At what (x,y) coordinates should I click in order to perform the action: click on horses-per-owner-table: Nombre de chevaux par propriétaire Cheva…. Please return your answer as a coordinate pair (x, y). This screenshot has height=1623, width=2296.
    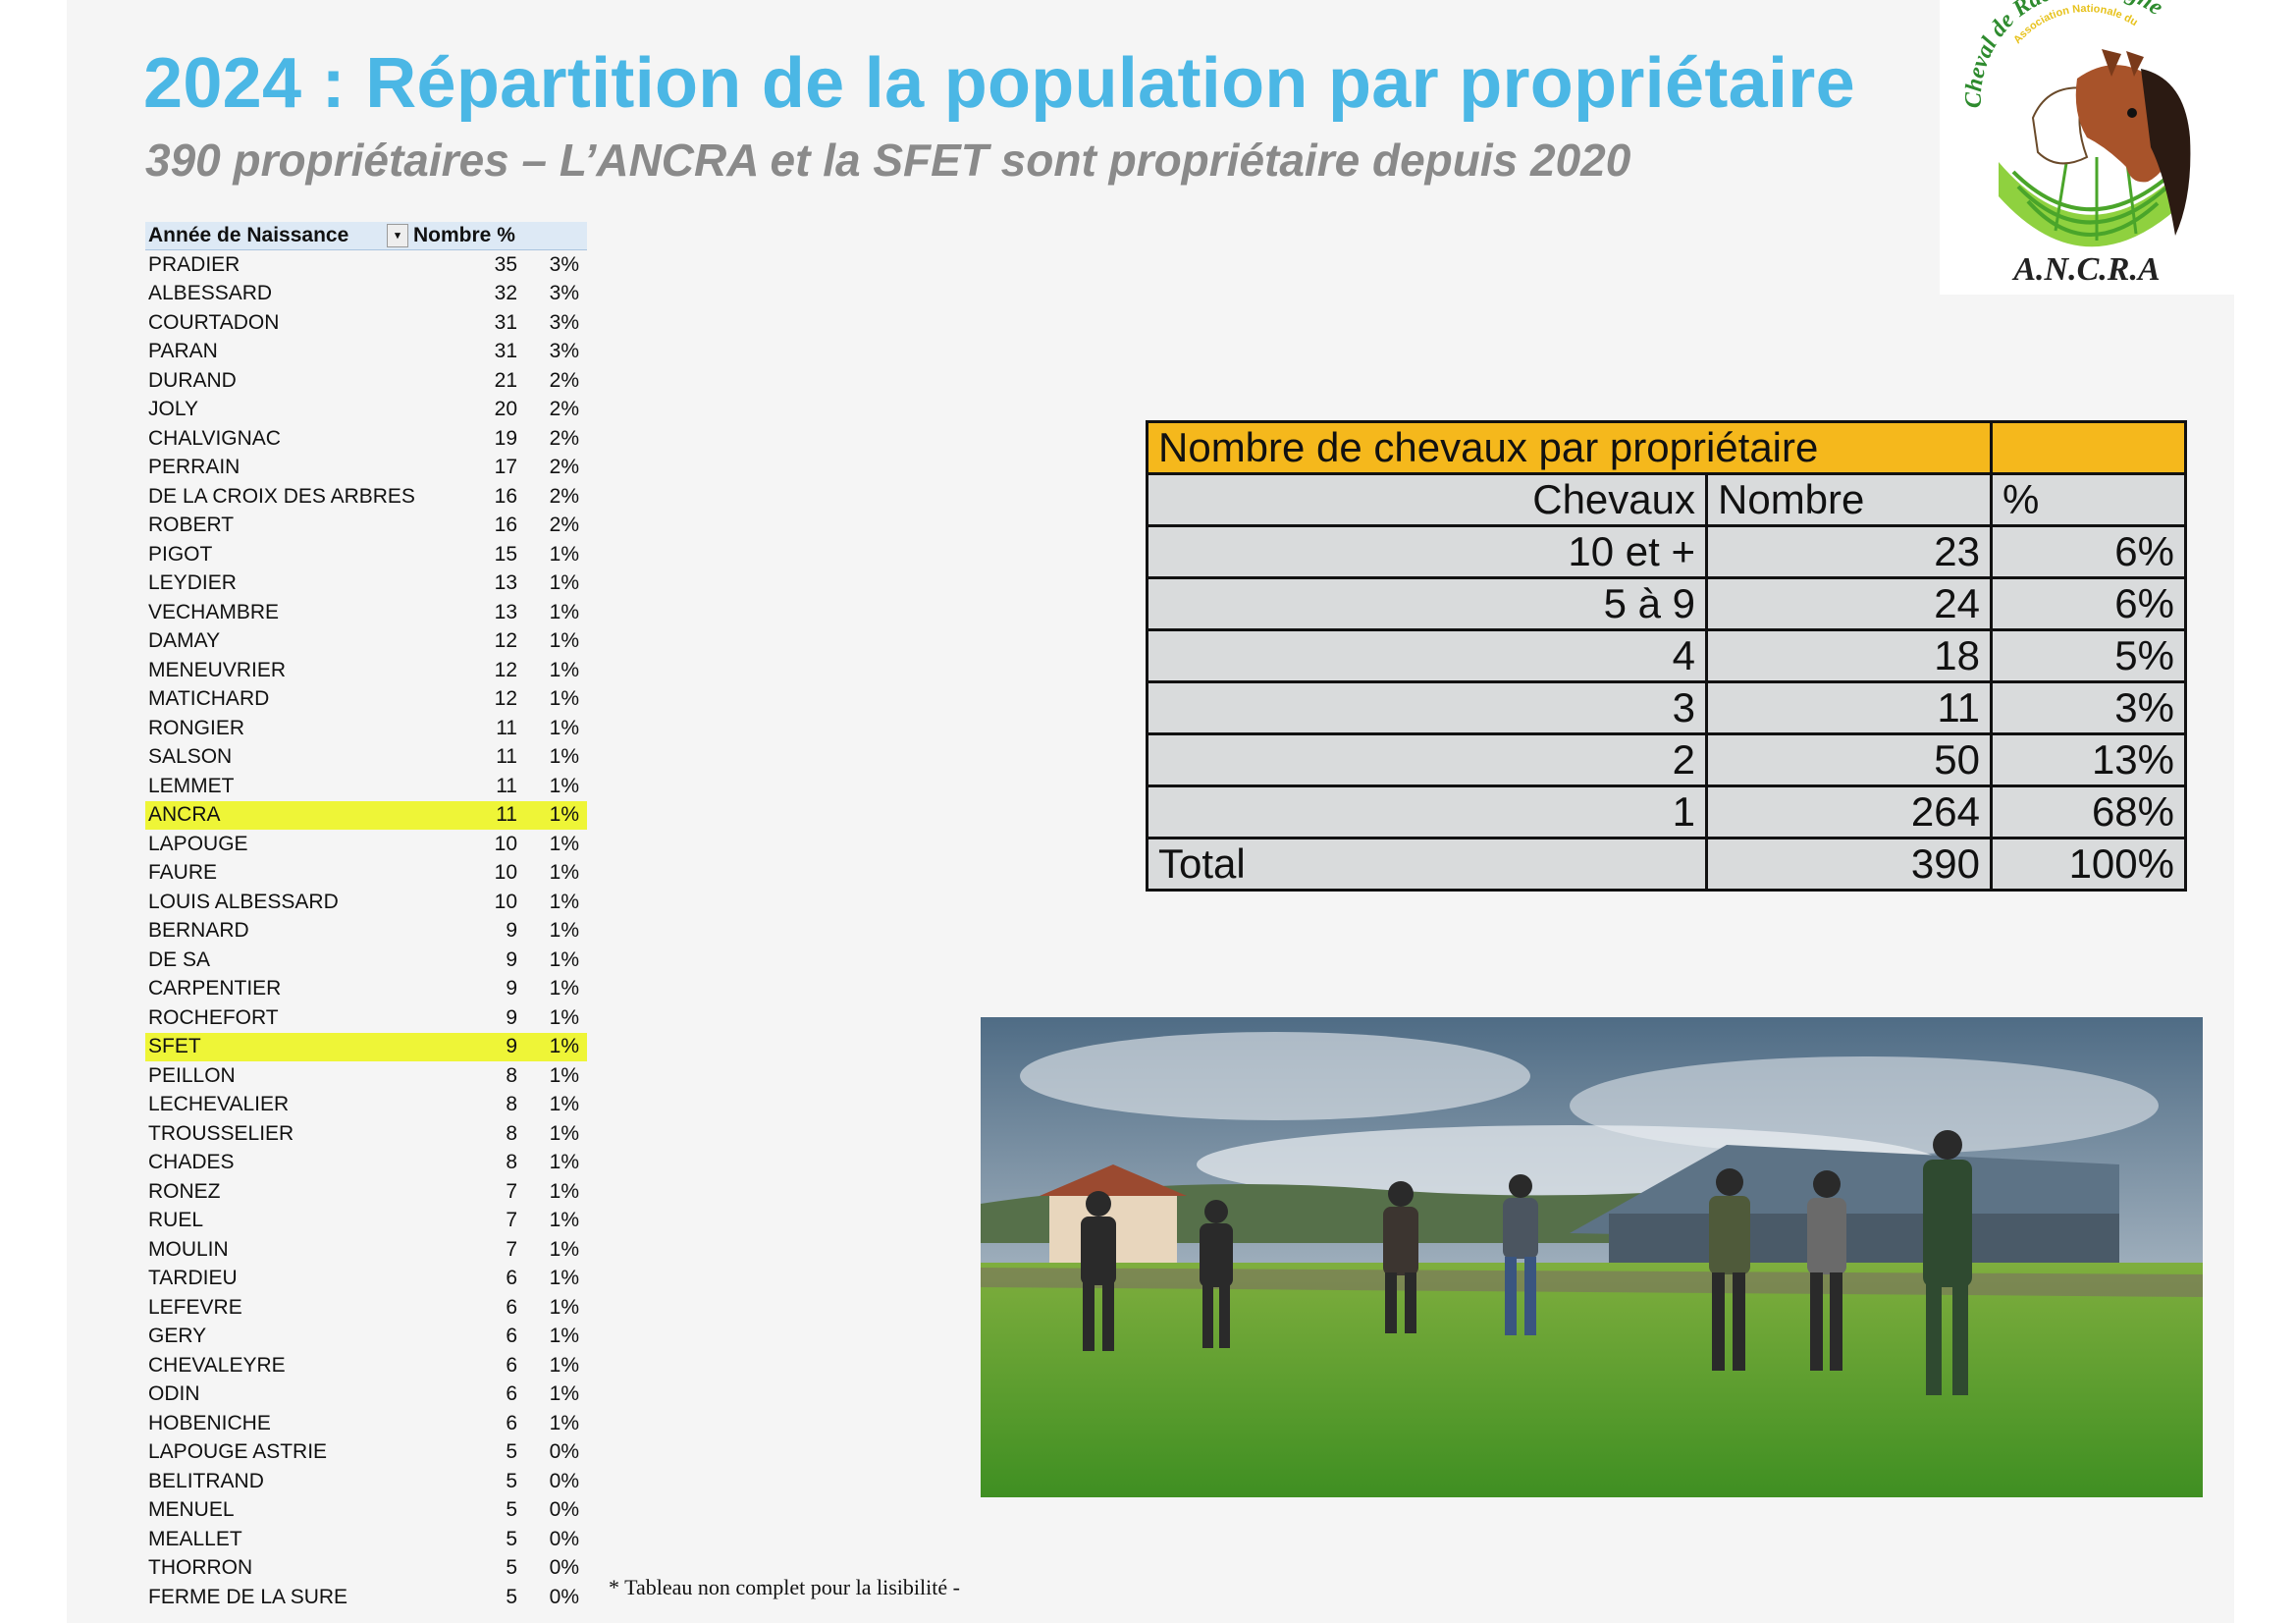
    Looking at the image, I should click on (1666, 656).